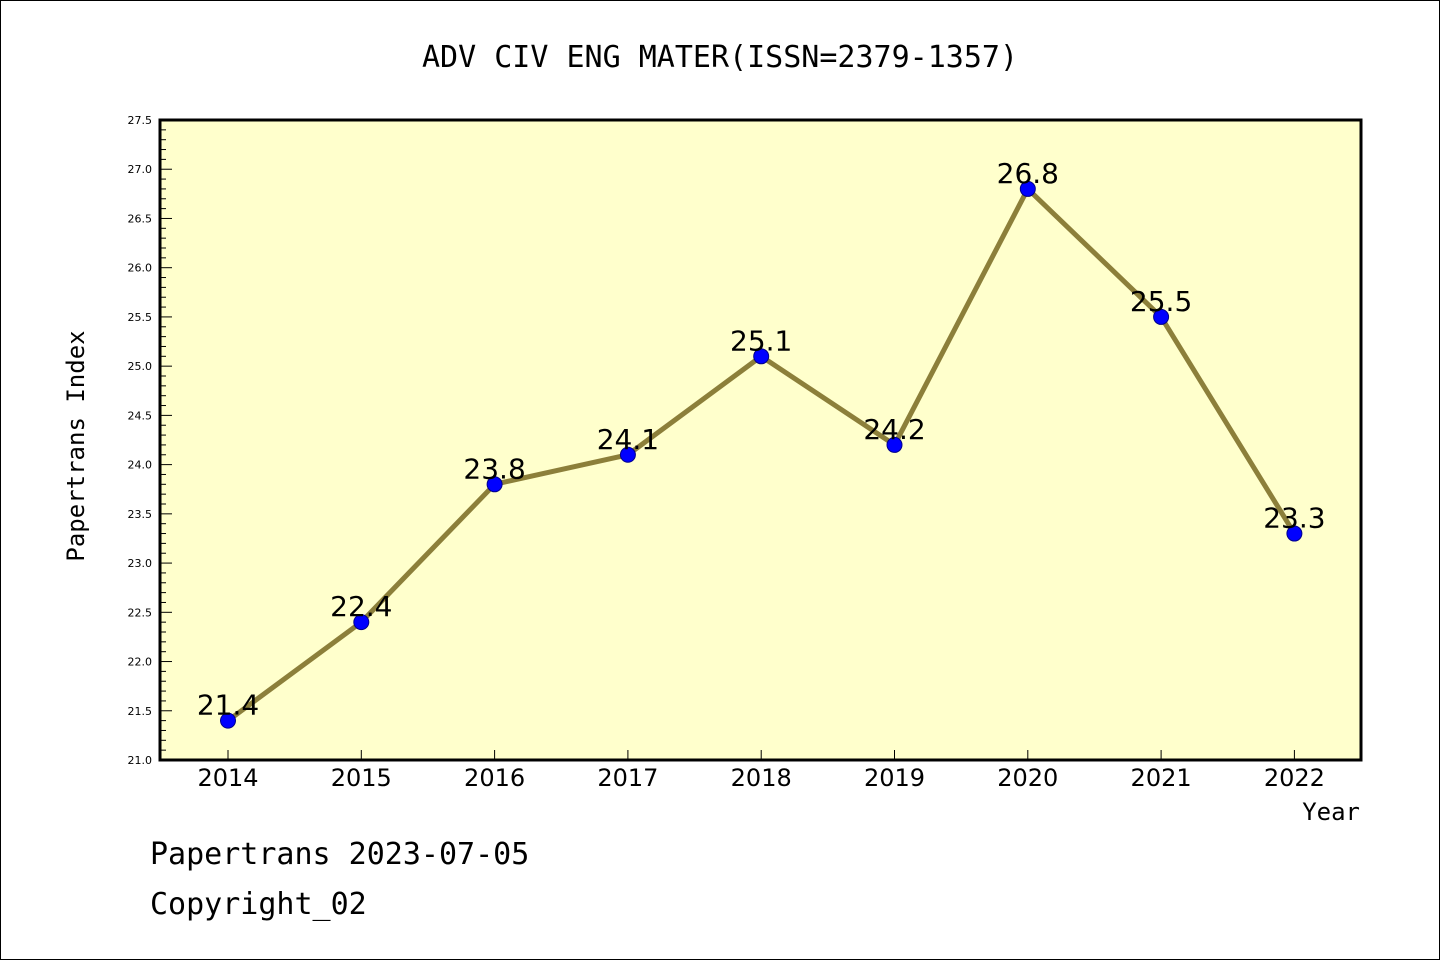 The image size is (1440, 960). I want to click on y-minor-ticks, so click(163, 440).